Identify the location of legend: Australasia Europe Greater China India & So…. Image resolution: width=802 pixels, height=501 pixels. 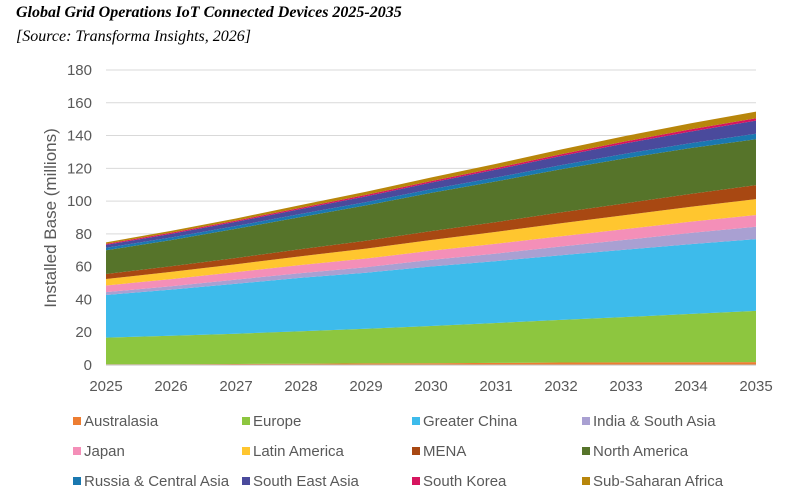
(398, 451).